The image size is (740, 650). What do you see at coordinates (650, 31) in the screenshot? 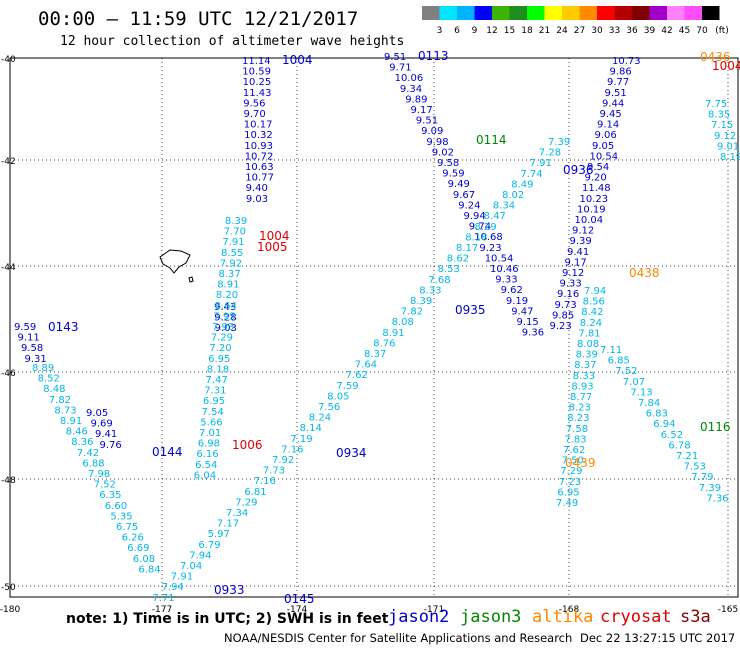
I see `colorbar-label: 39` at bounding box center [650, 31].